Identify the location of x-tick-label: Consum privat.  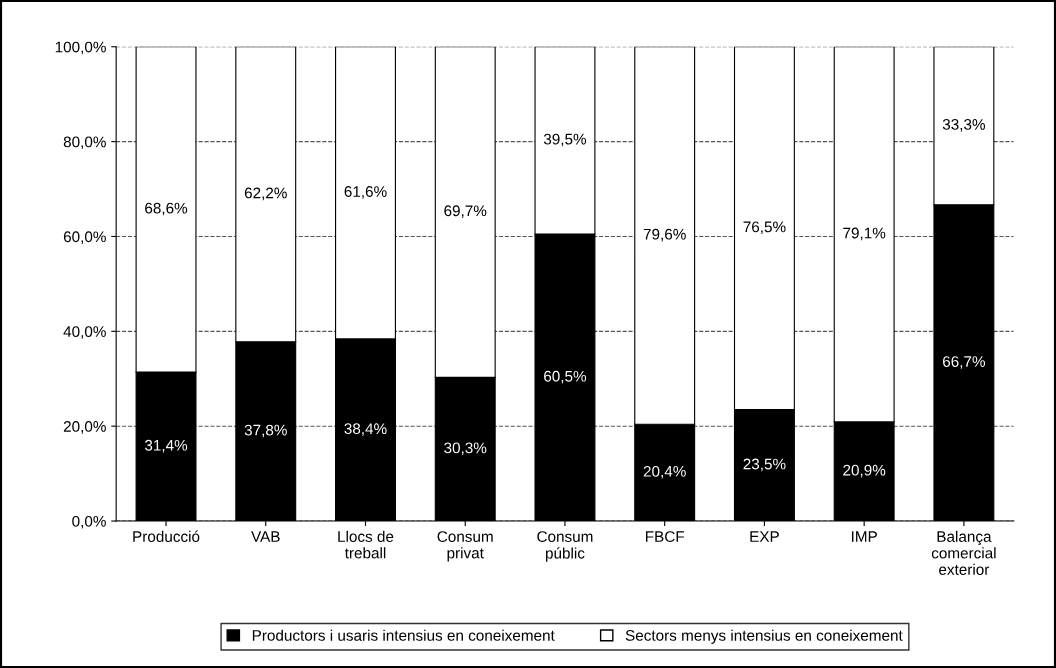
(465, 546).